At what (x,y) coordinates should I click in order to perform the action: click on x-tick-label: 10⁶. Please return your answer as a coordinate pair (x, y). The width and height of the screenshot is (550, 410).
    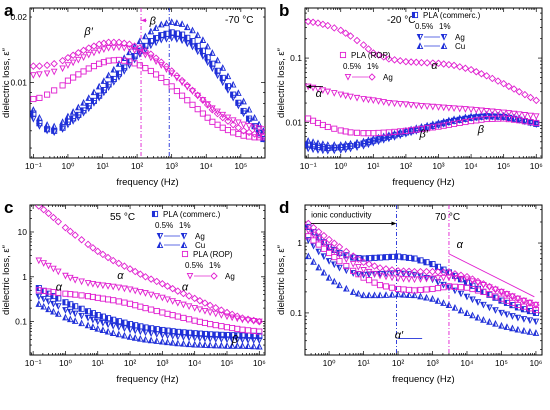
    Looking at the image, I should click on (535, 363).